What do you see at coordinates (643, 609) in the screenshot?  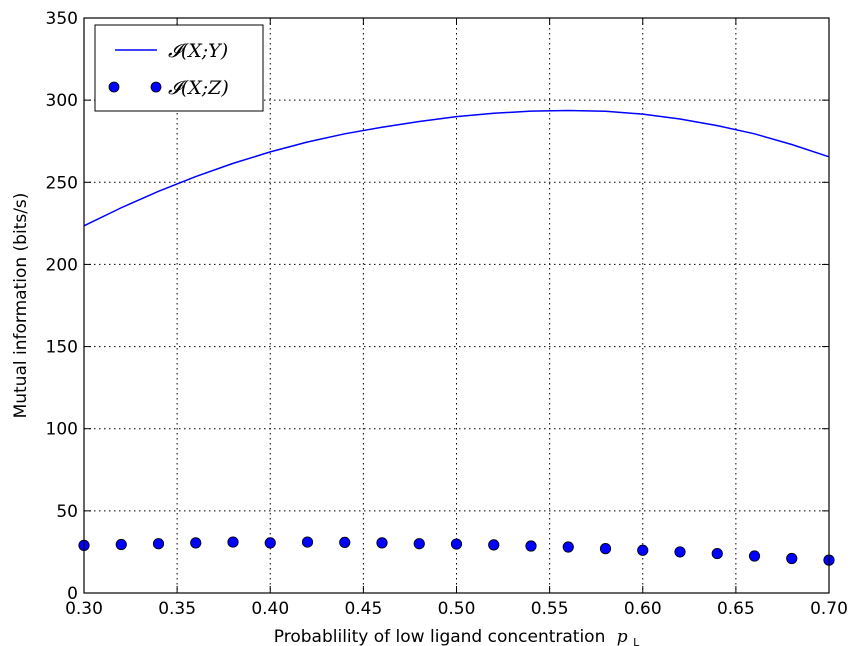 I see `x-tick-label: 0.60` at bounding box center [643, 609].